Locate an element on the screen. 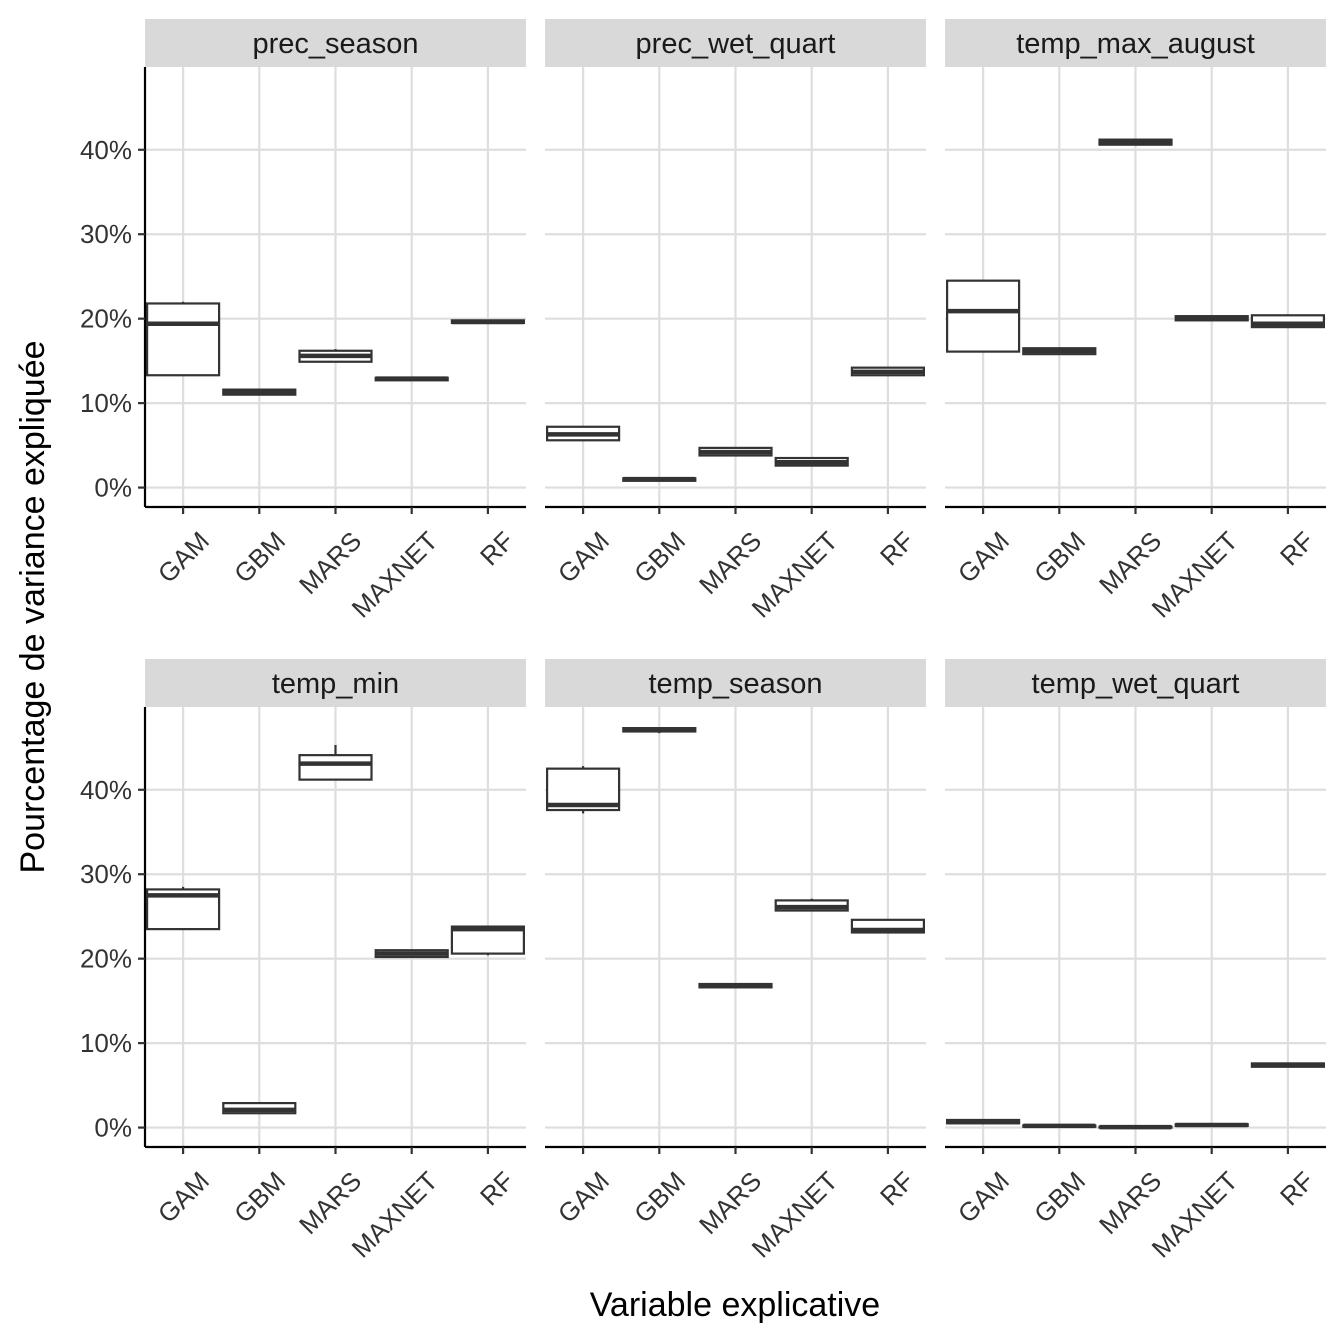  facet-strip-label: temp_max_august is located at coordinates (1135, 44).